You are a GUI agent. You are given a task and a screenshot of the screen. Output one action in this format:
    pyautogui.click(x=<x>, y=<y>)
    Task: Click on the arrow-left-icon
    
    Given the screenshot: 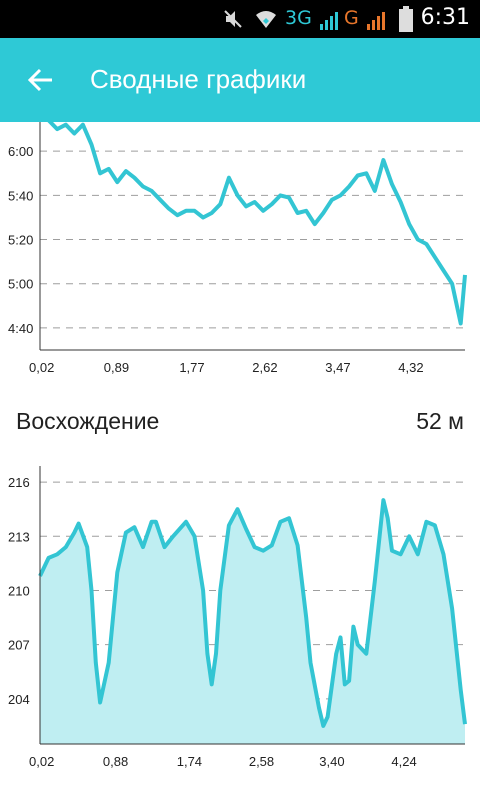 What is the action you would take?
    pyautogui.click(x=39, y=80)
    